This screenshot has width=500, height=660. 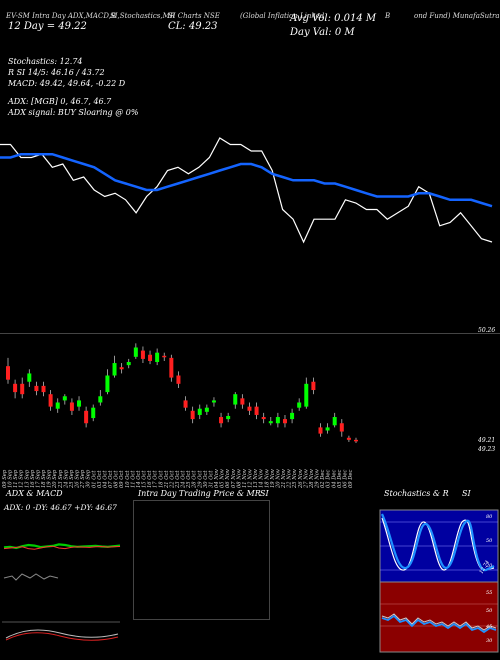 What do you see at coordinates (139, 479) in the screenshot?
I see `date-tick-label: 14 Oct` at bounding box center [139, 479].